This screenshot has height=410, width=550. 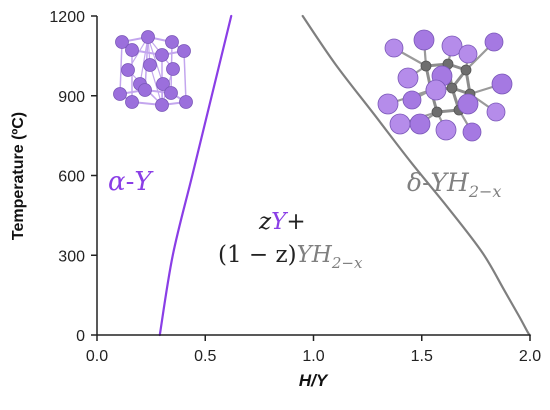 I want to click on x-axis-title: H/Y, so click(x=314, y=380).